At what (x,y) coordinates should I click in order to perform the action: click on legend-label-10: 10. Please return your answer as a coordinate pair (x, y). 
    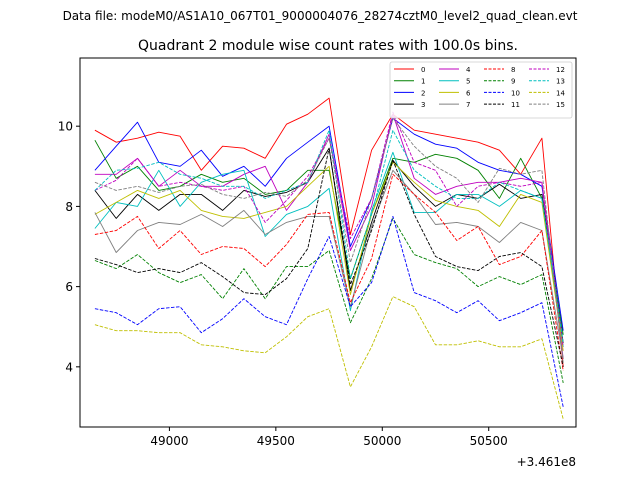
    Looking at the image, I should click on (515, 93).